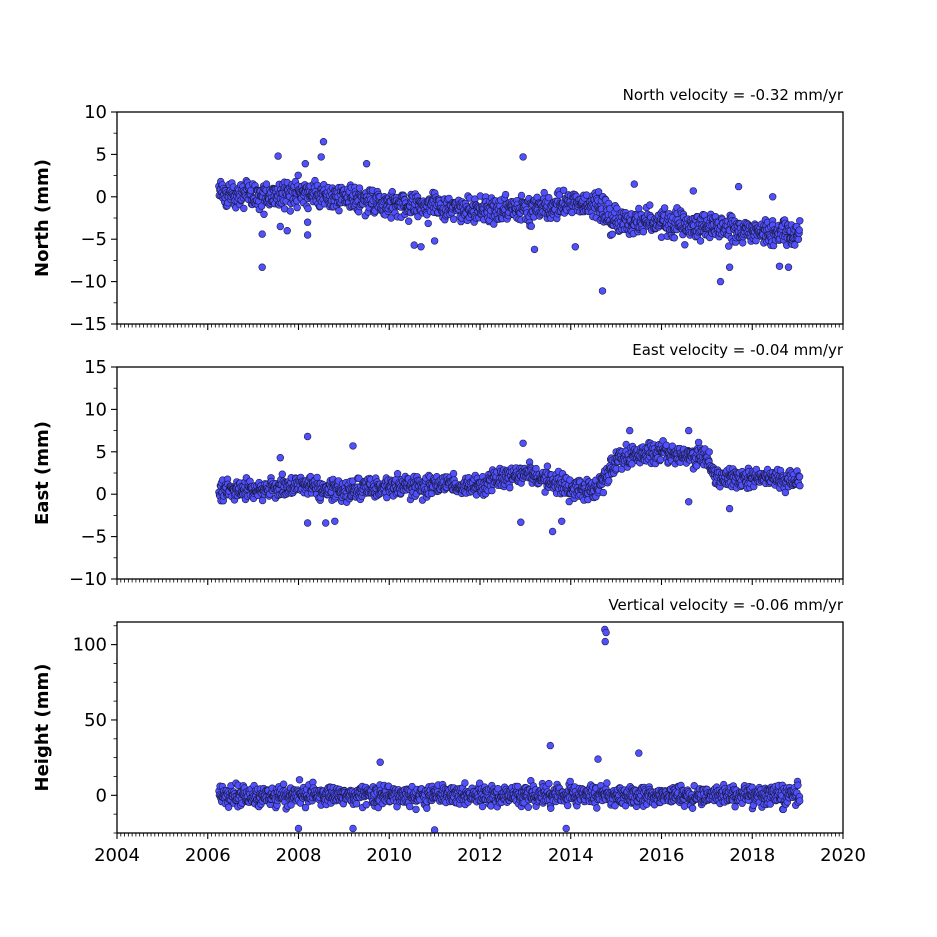 This screenshot has width=937, height=937. What do you see at coordinates (571, 855) in the screenshot?
I see `x-tick-label: 2014` at bounding box center [571, 855].